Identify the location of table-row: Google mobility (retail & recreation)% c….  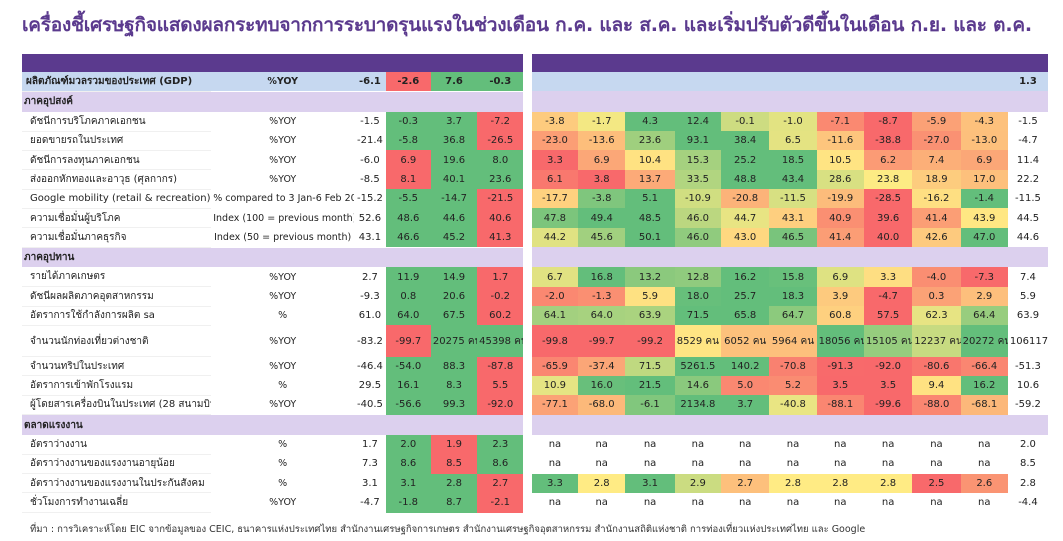
(535, 199).